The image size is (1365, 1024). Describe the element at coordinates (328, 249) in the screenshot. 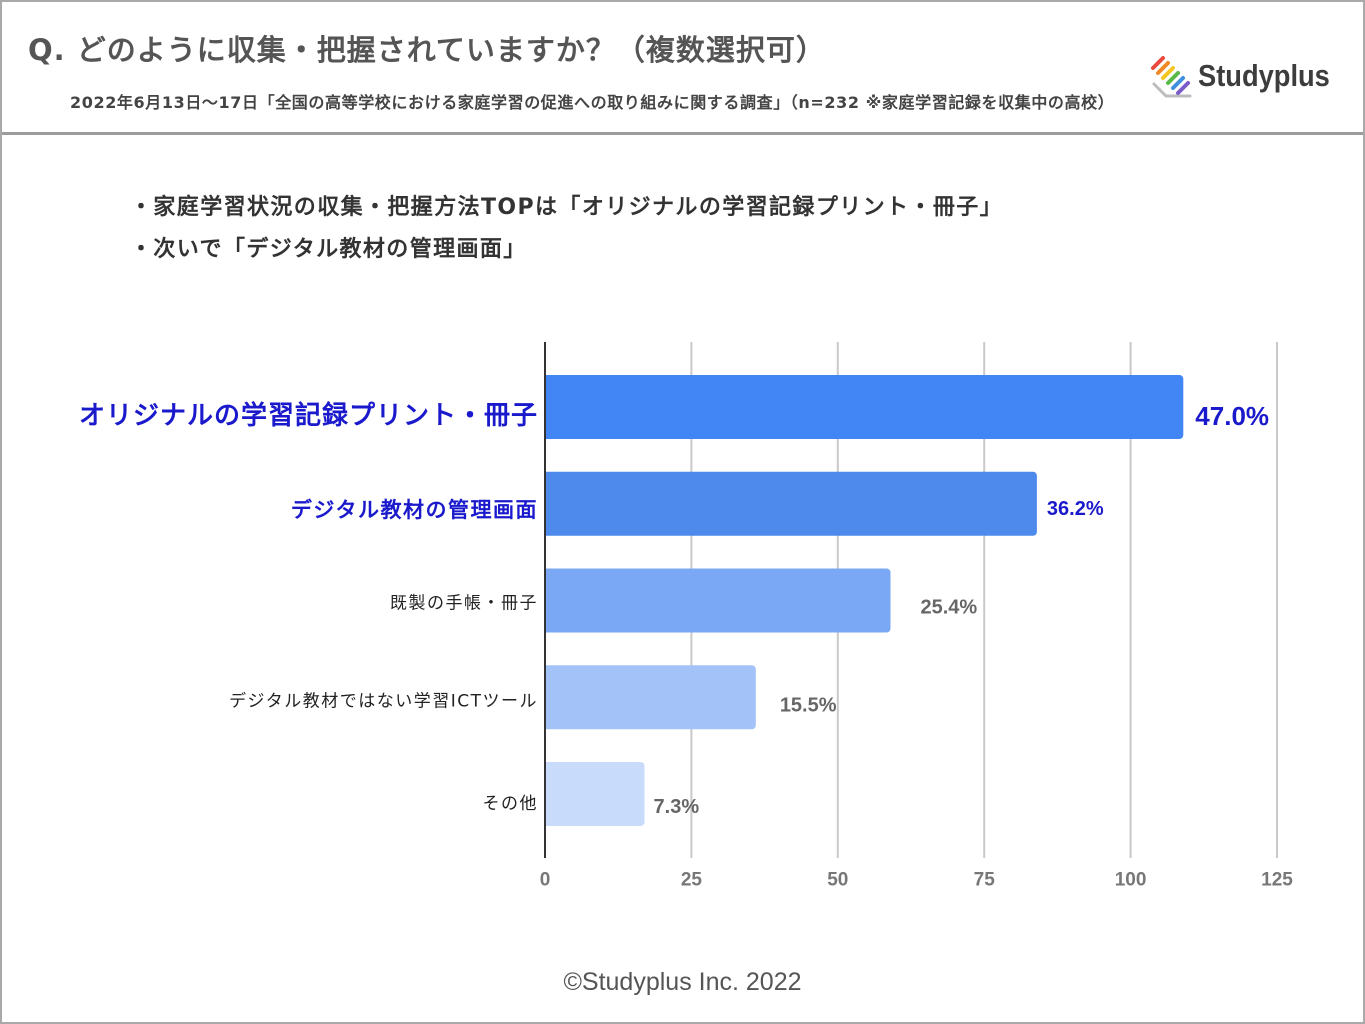

I see `summary-bullet-2: ・次いで「デジタル教材の管理画面」` at that location.